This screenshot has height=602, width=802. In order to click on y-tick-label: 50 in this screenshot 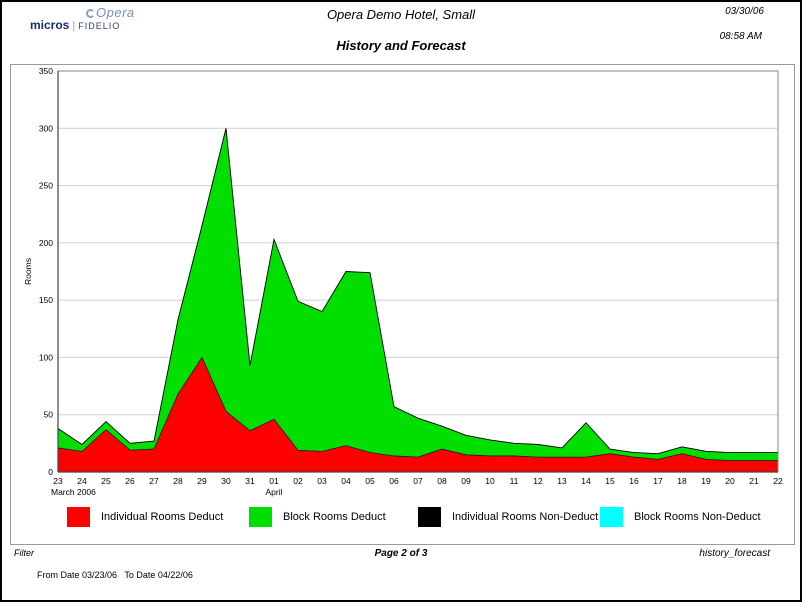, I will do `click(49, 415)`.